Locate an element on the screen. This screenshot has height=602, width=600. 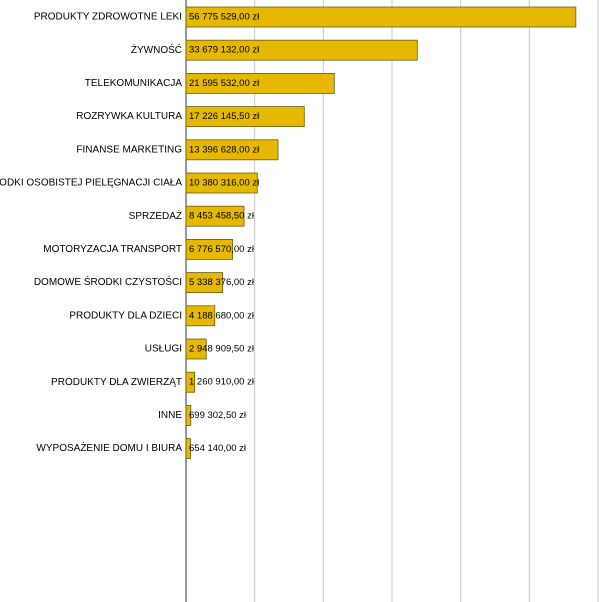
value-label: 1 260 910,00 zł is located at coordinates (222, 382).